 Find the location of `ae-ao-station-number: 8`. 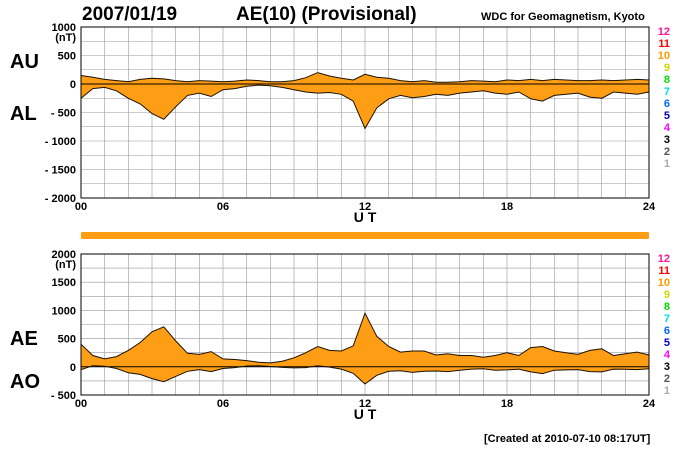

ae-ao-station-number: 8 is located at coordinates (667, 307).